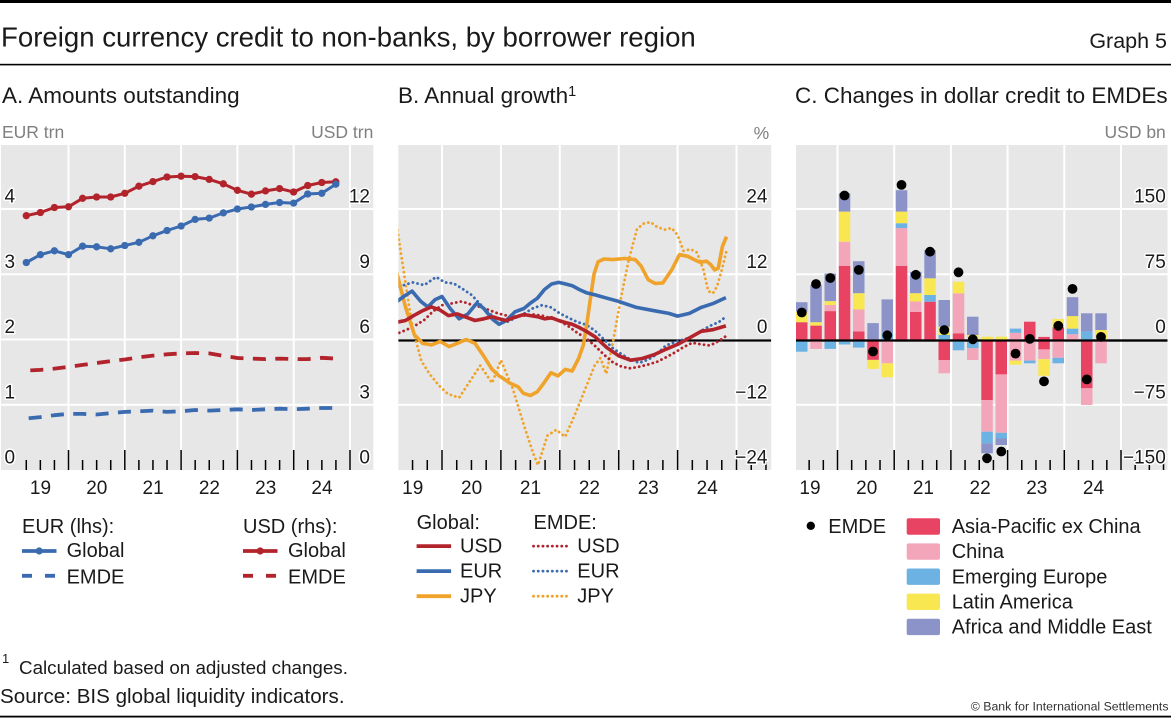  Describe the element at coordinates (10, 197) in the screenshot. I see `svg-text: 4` at that location.